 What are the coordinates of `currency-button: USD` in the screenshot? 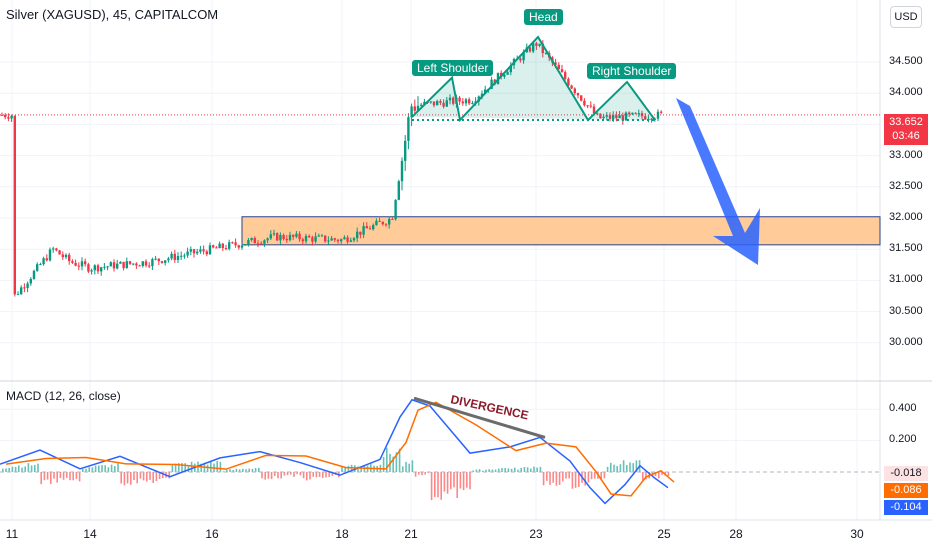 It's located at (906, 17).